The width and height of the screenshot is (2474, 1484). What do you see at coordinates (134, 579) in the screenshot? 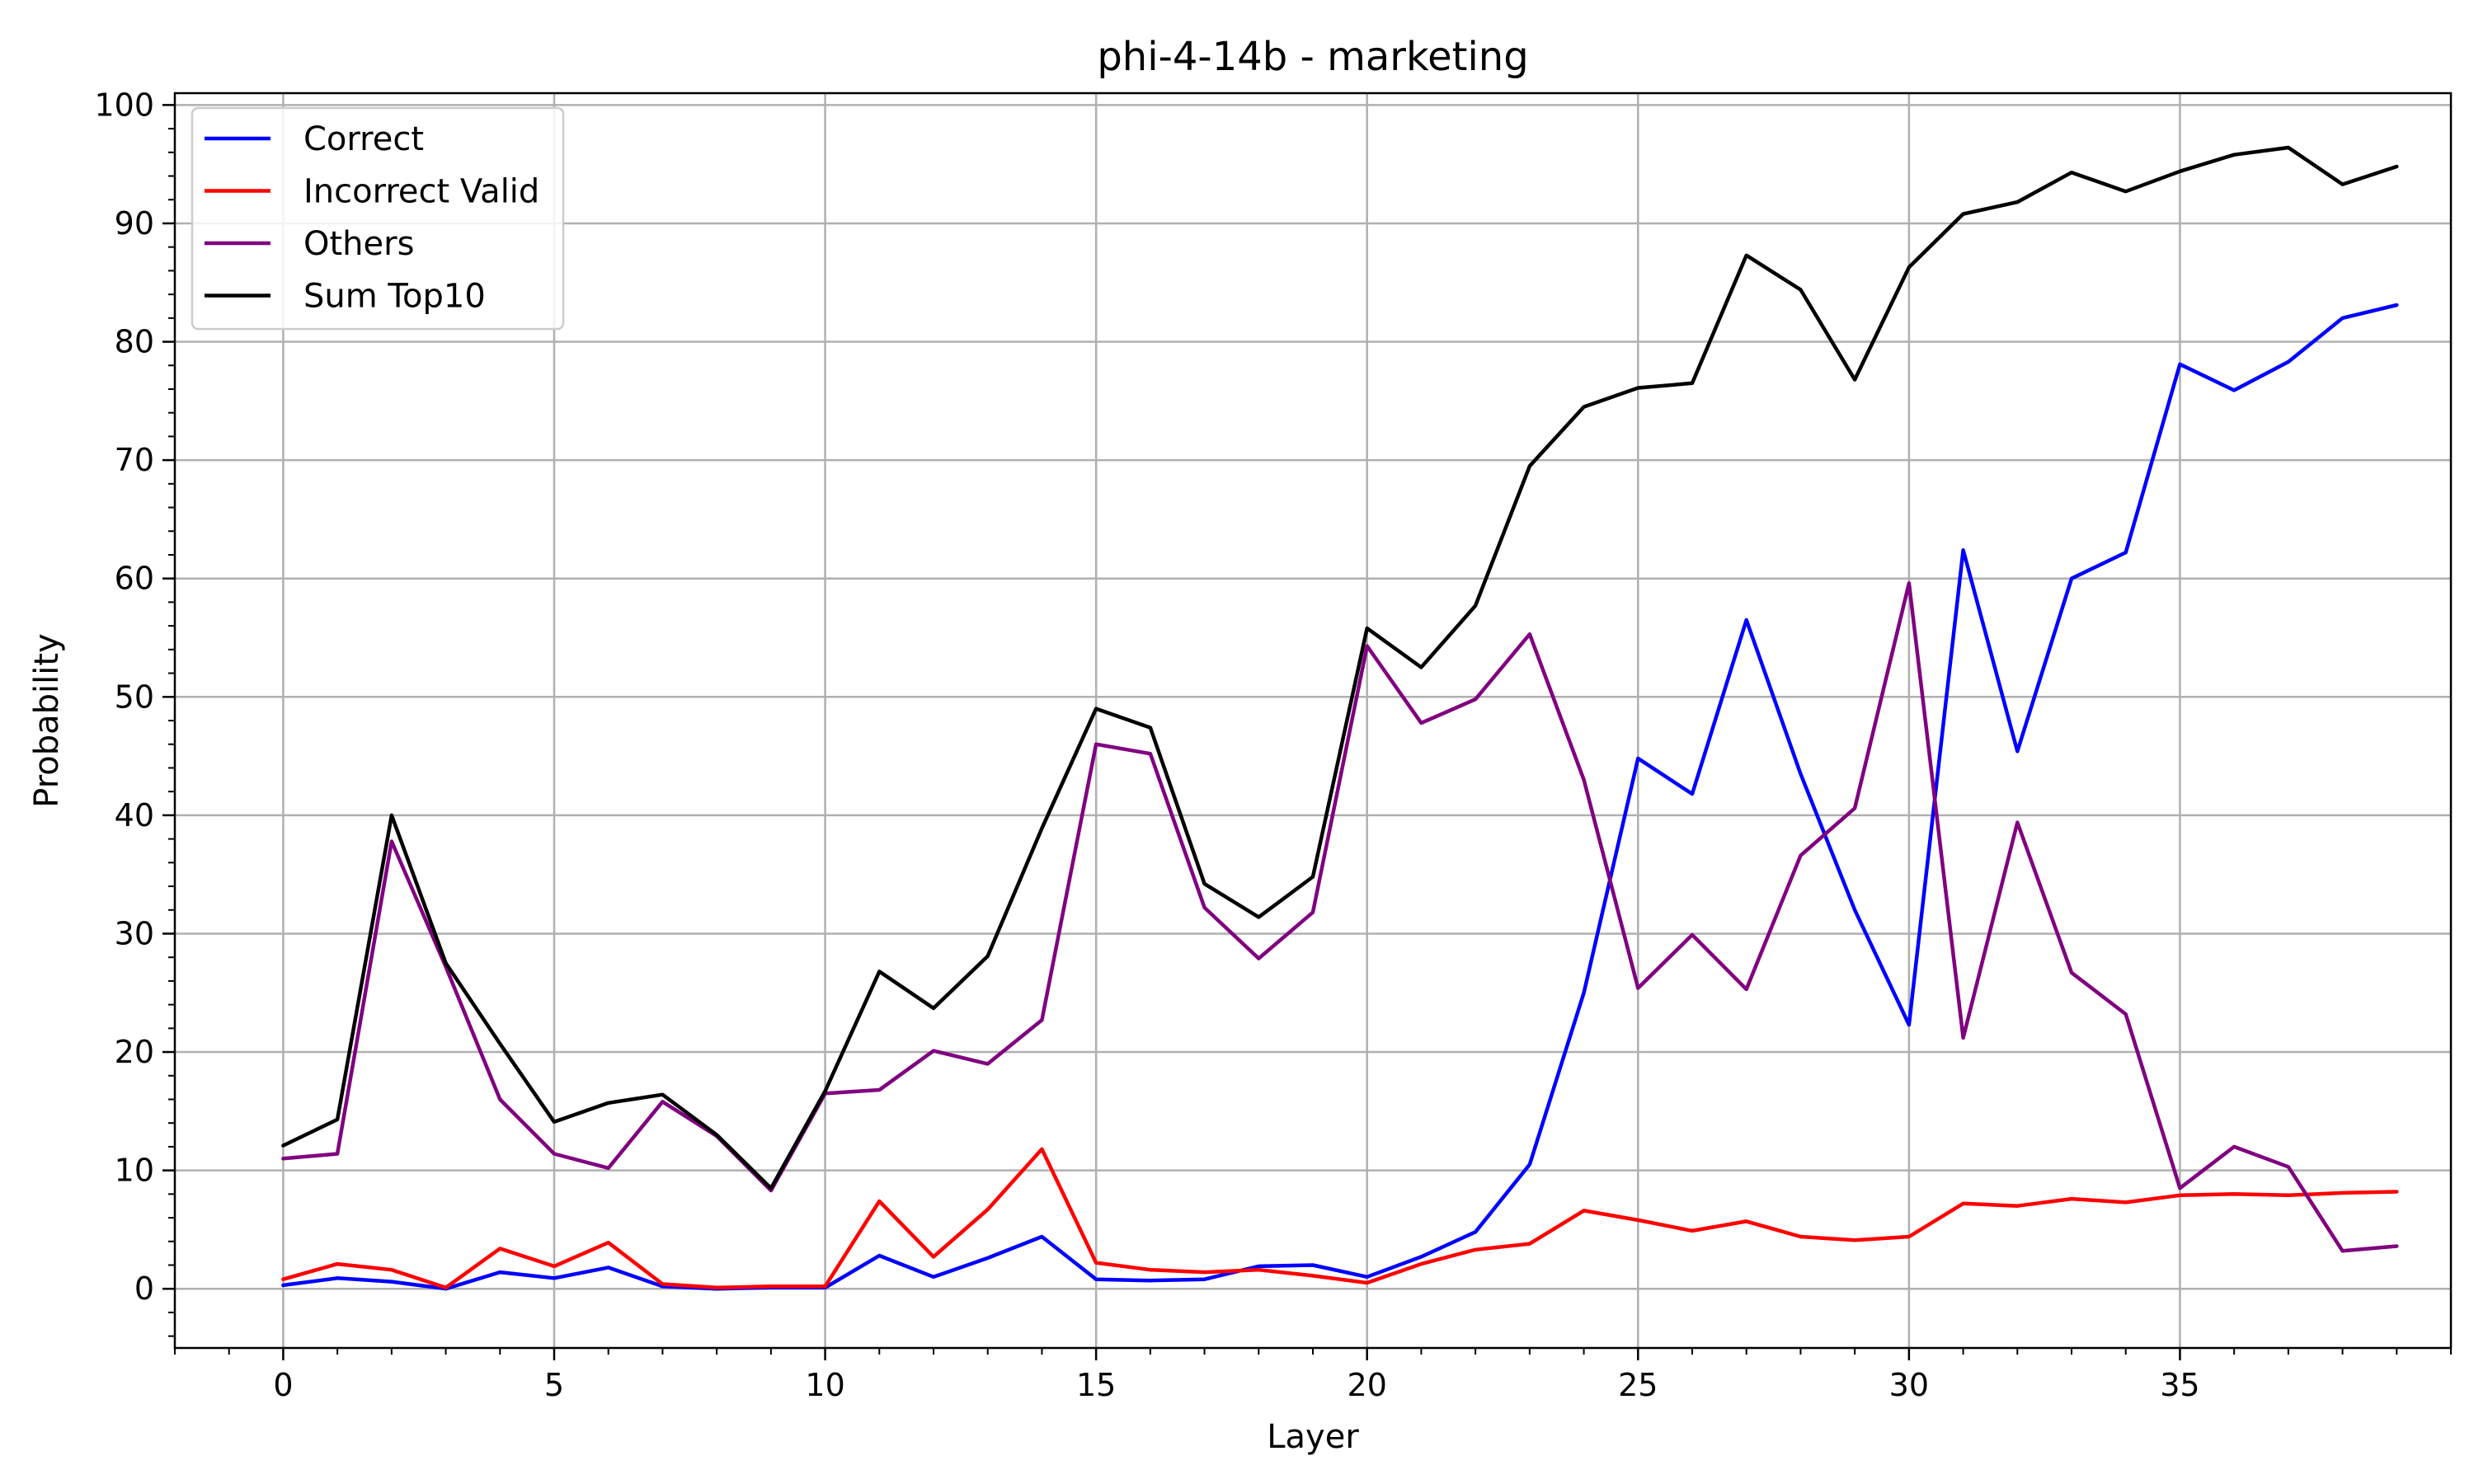
I see `y-tick-label: 60` at bounding box center [134, 579].